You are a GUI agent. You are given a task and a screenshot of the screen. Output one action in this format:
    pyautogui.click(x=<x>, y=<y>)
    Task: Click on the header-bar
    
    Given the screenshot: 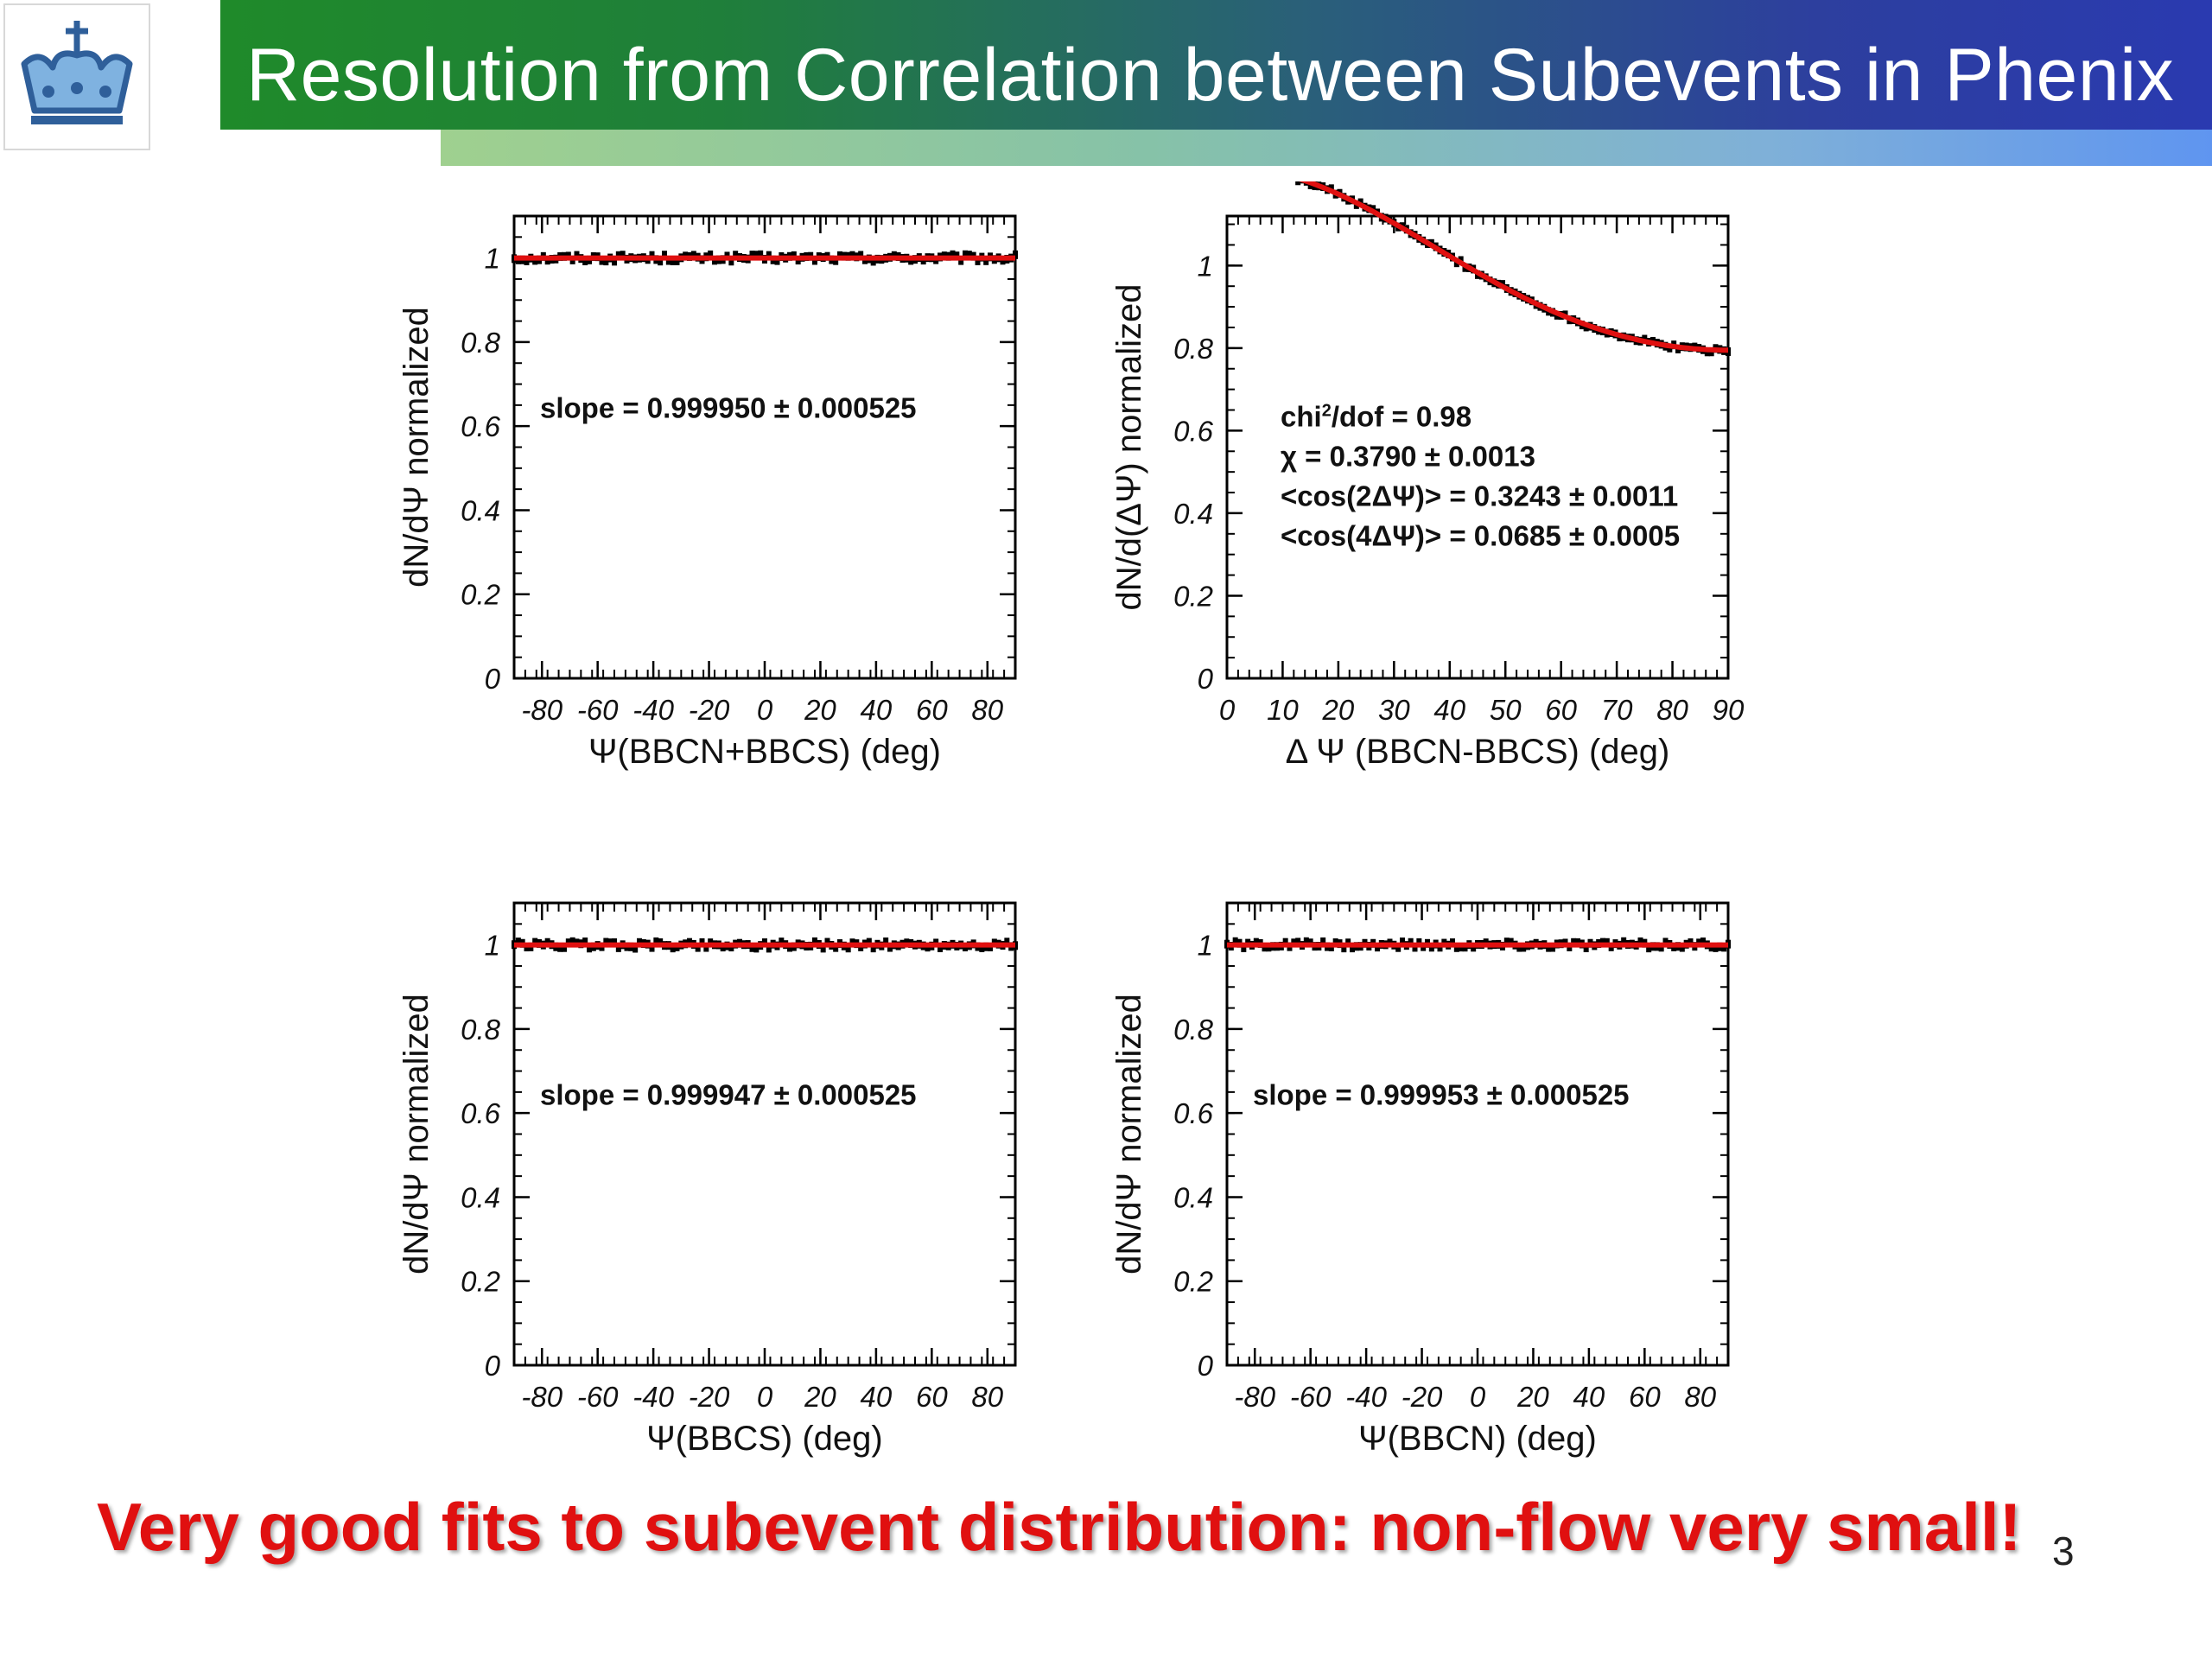 What is the action you would take?
    pyautogui.click(x=1216, y=65)
    